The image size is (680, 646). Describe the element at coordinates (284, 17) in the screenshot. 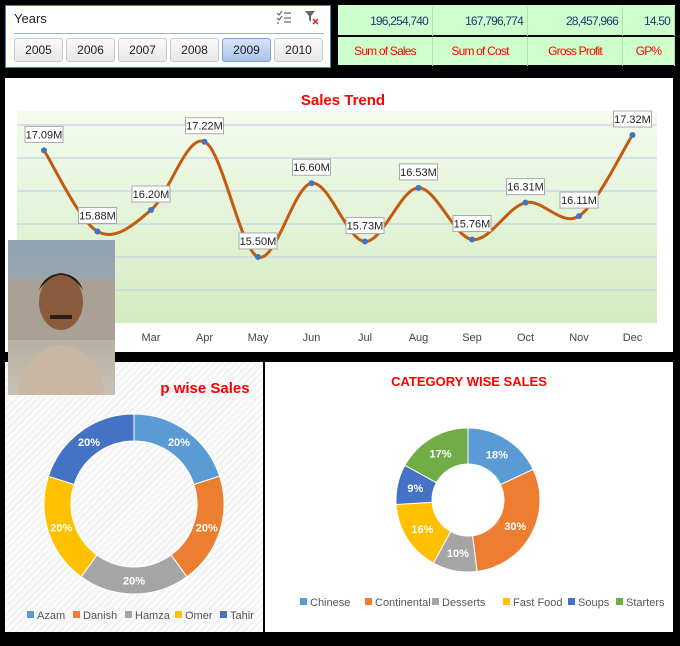

I see `multi-select-icon` at that location.